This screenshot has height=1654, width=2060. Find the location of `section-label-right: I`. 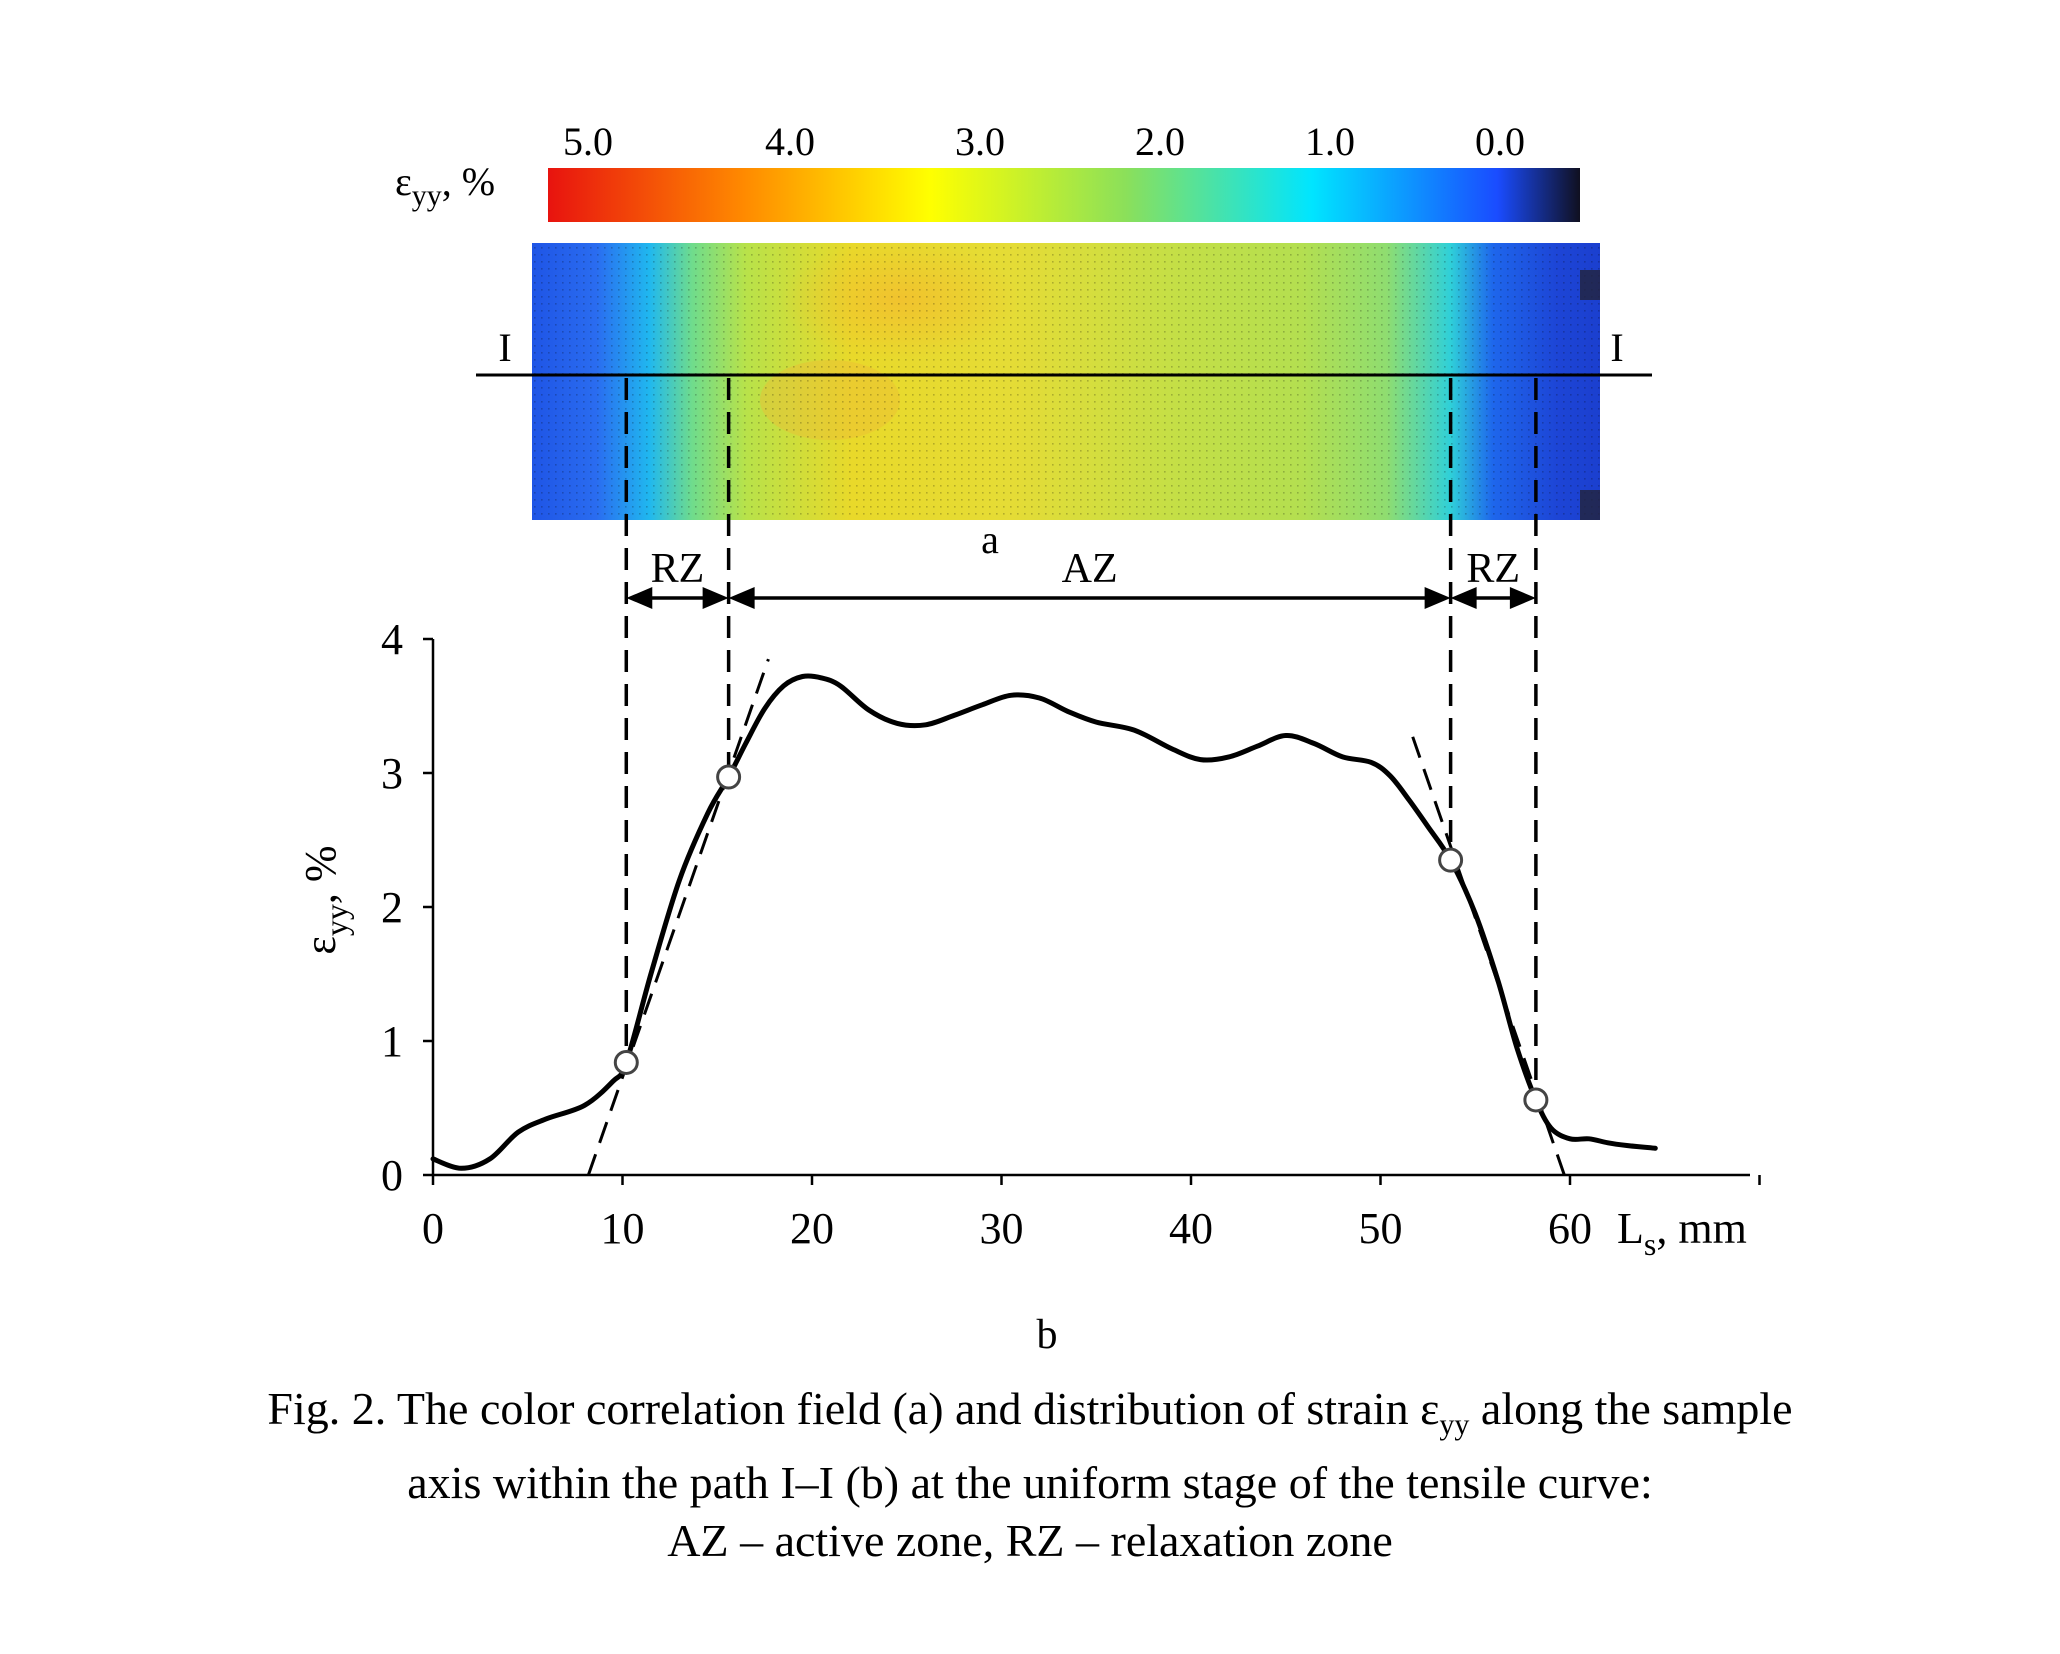

section-label-right: I is located at coordinates (1616, 347).